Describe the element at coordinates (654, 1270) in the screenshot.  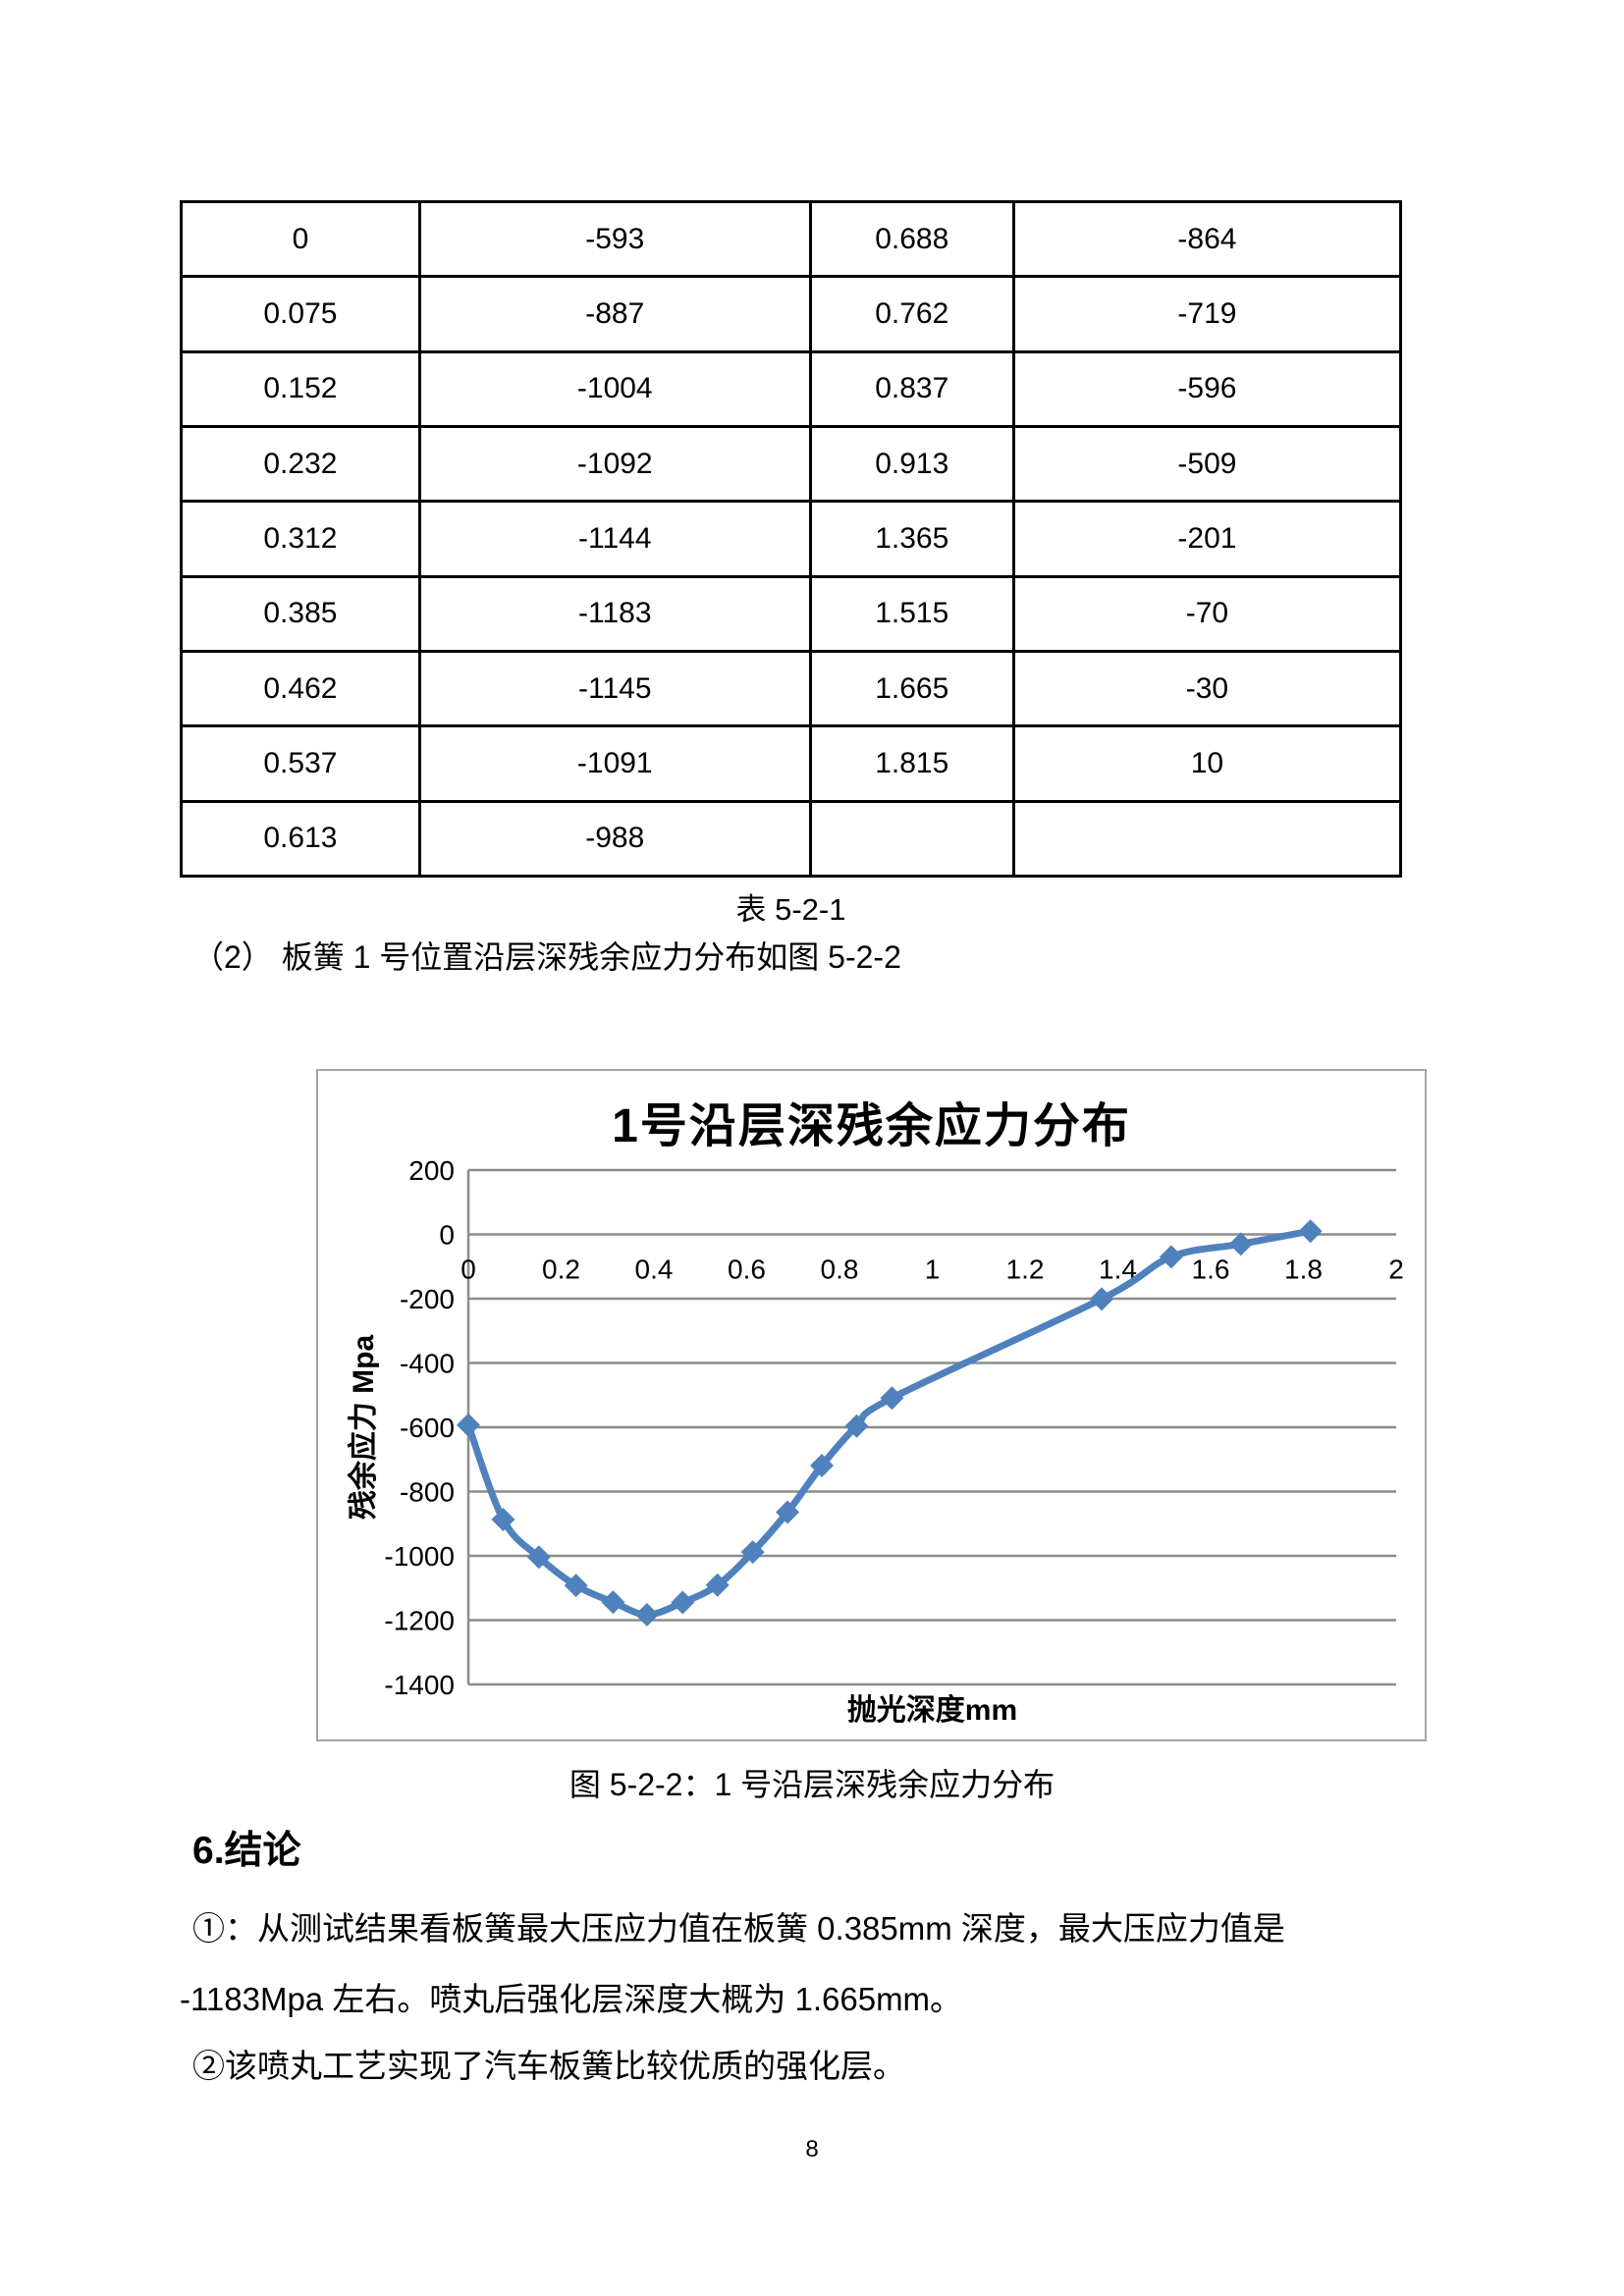
I see `x-tick-label: 0.4` at that location.